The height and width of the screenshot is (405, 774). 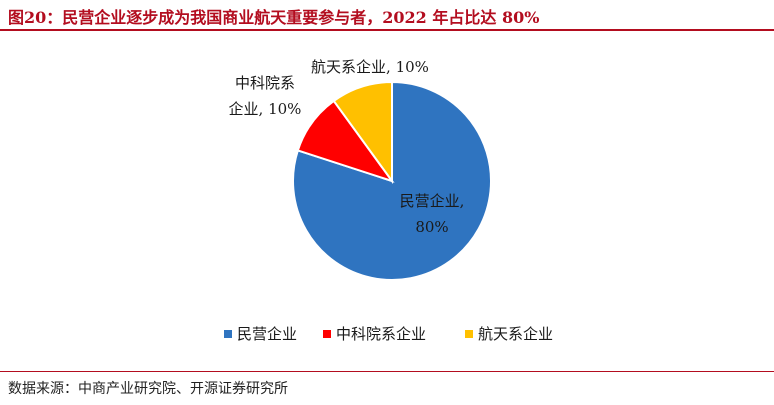 What do you see at coordinates (515, 334) in the screenshot?
I see `legend-label-3: 航天系企业` at bounding box center [515, 334].